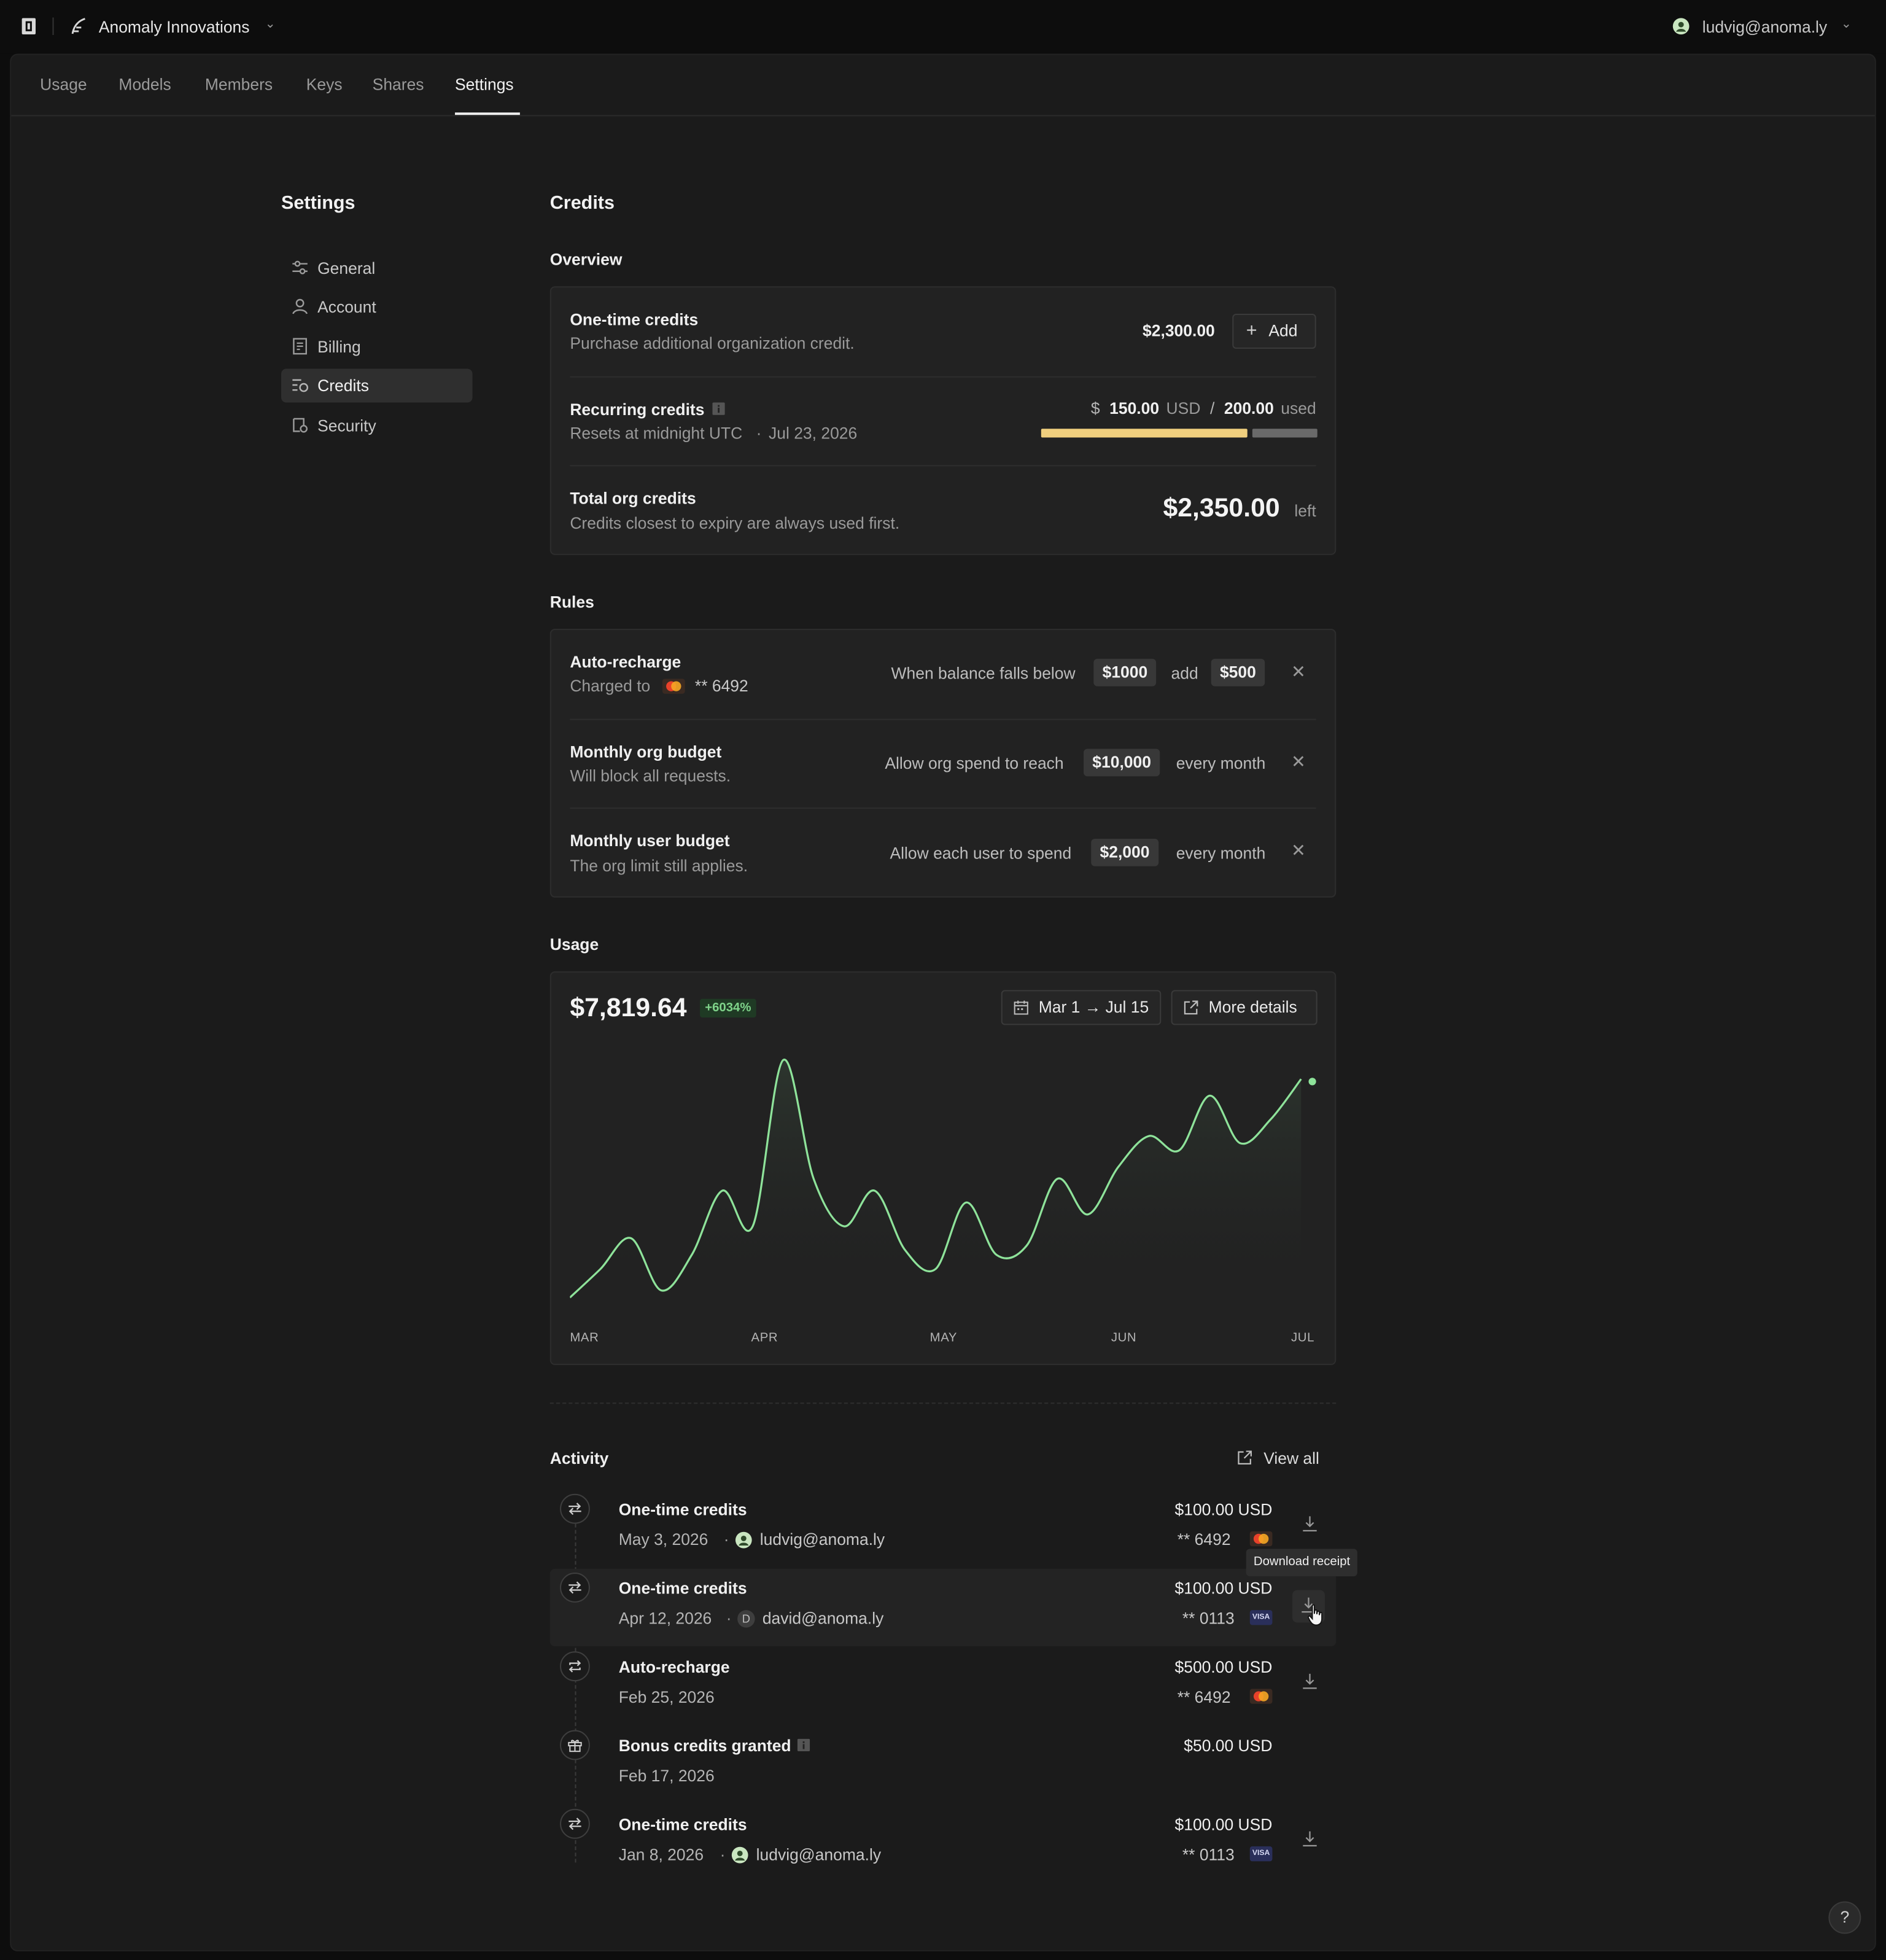  What do you see at coordinates (661, 1854) in the screenshot?
I see `activity-date: Jan 8, 2026` at bounding box center [661, 1854].